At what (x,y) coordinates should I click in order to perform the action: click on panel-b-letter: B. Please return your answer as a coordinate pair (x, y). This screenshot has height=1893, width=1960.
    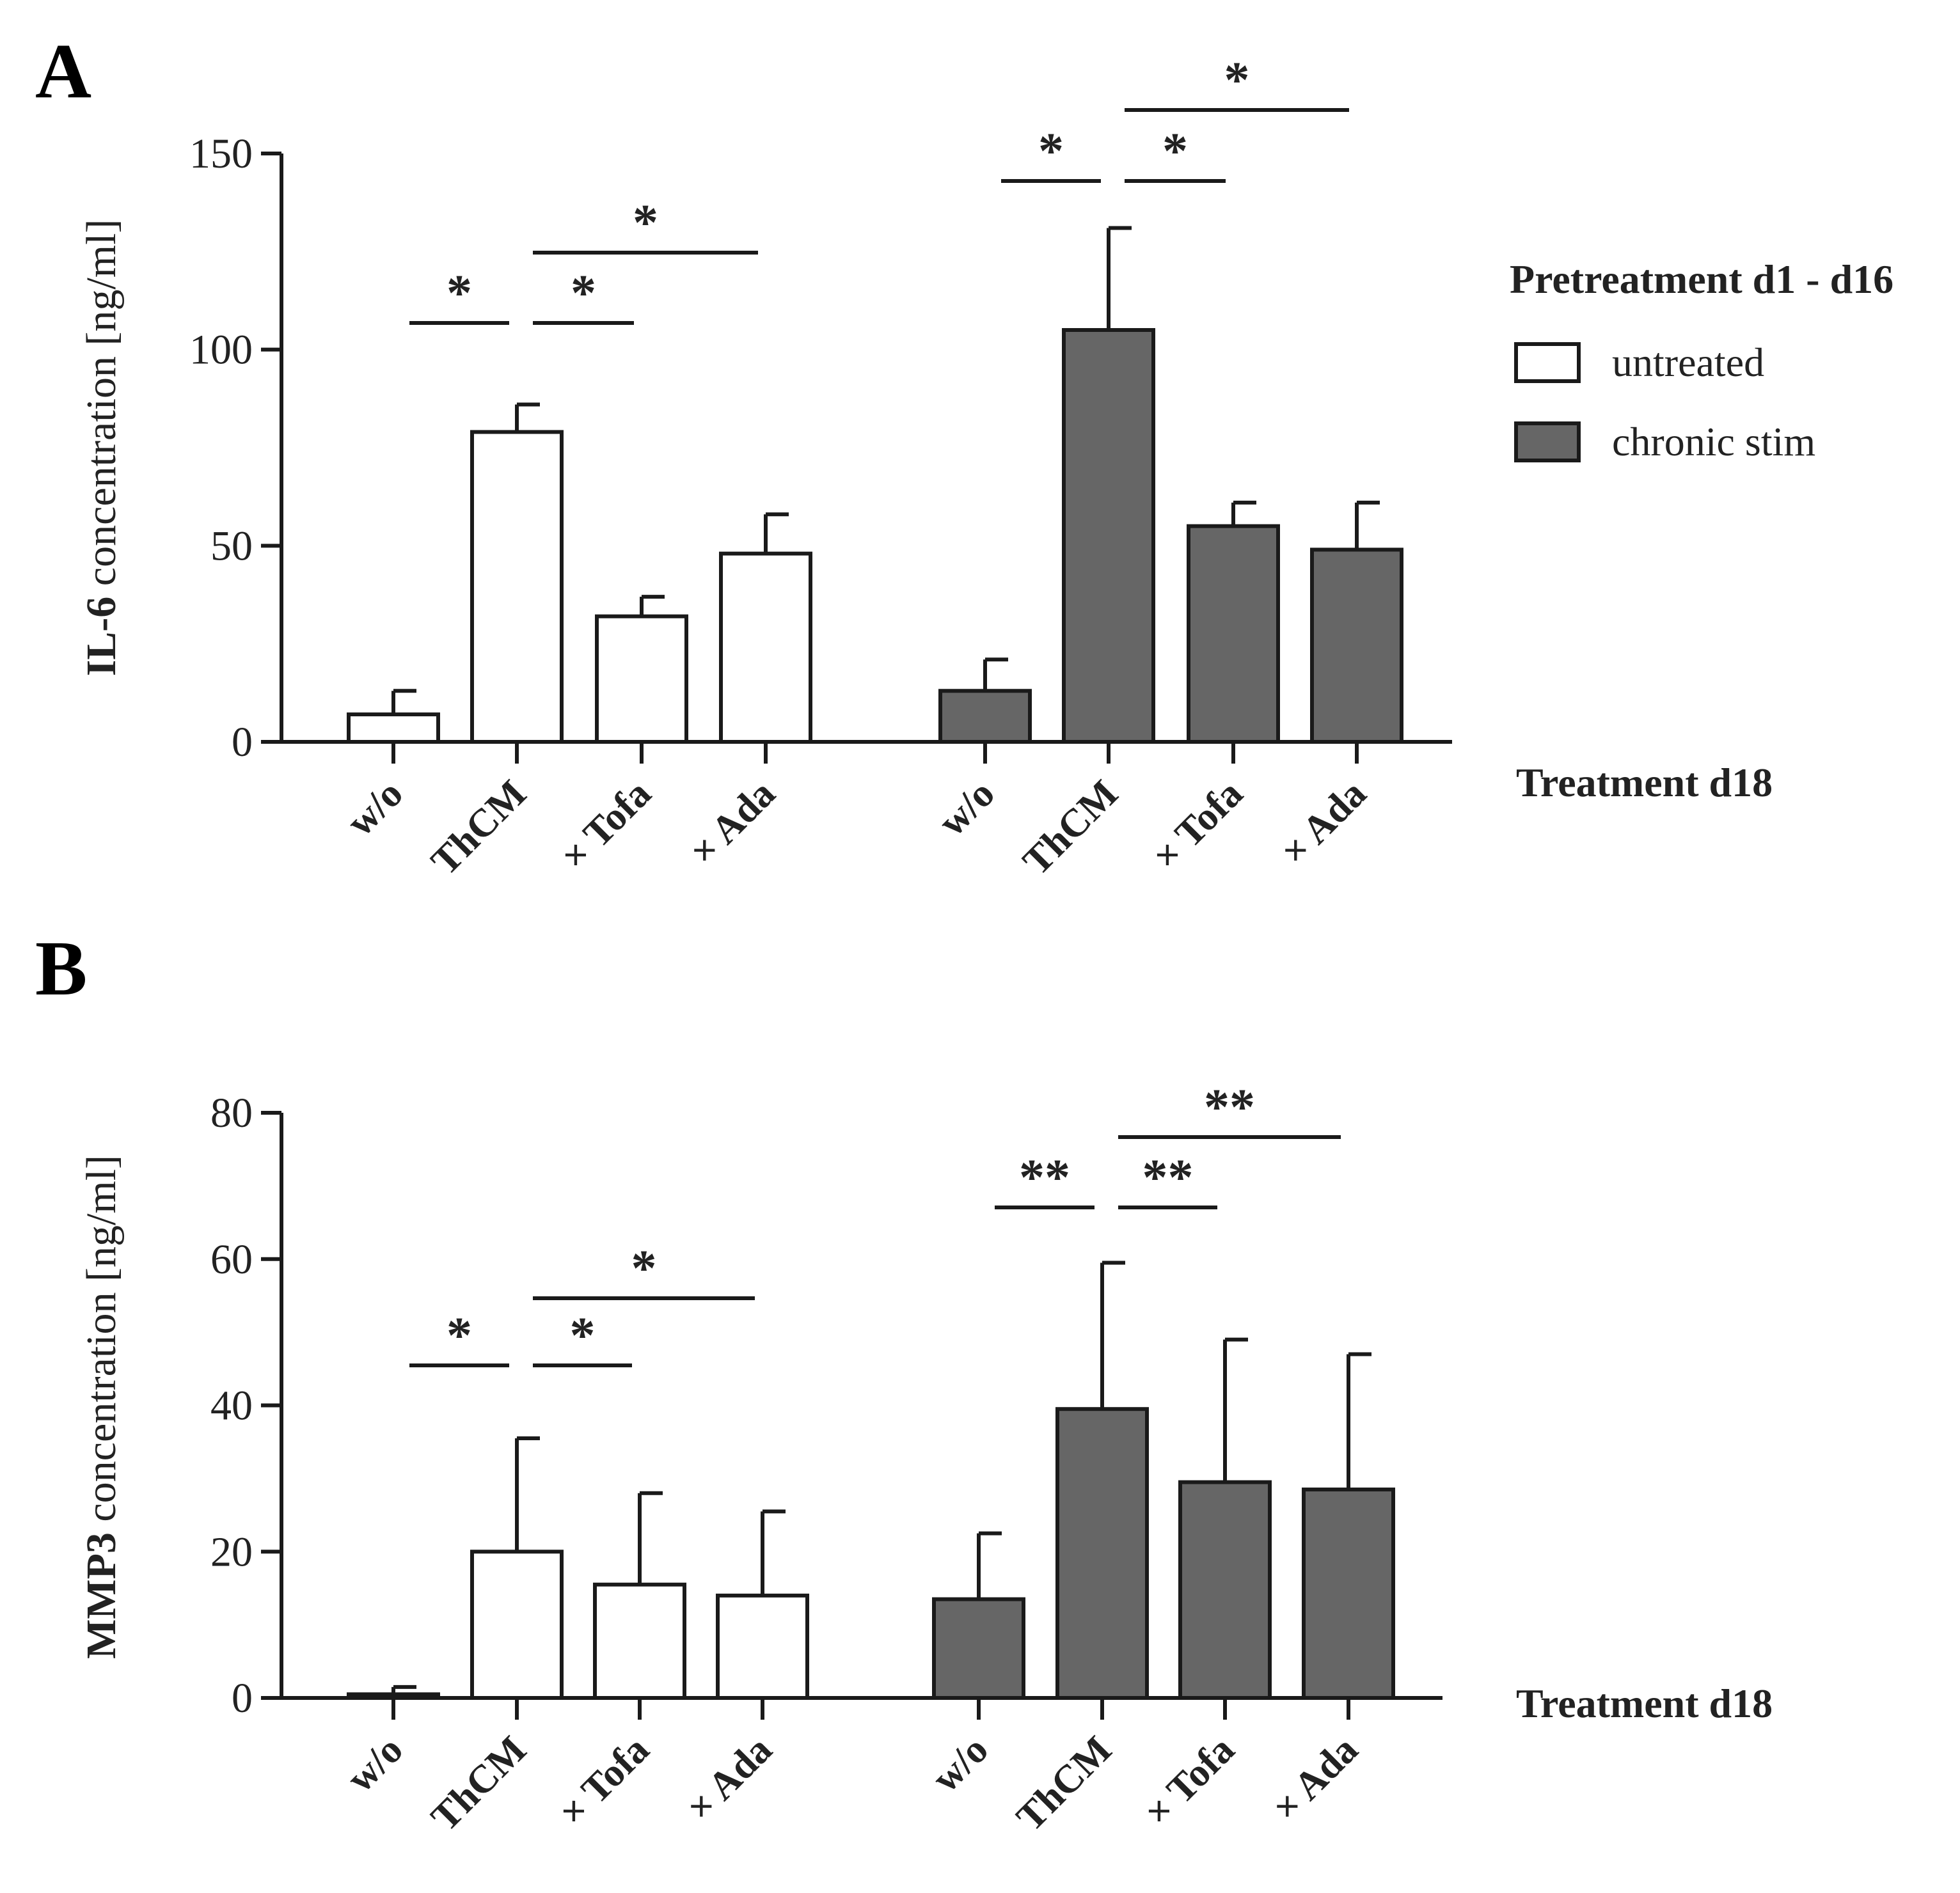
    Looking at the image, I should click on (61, 968).